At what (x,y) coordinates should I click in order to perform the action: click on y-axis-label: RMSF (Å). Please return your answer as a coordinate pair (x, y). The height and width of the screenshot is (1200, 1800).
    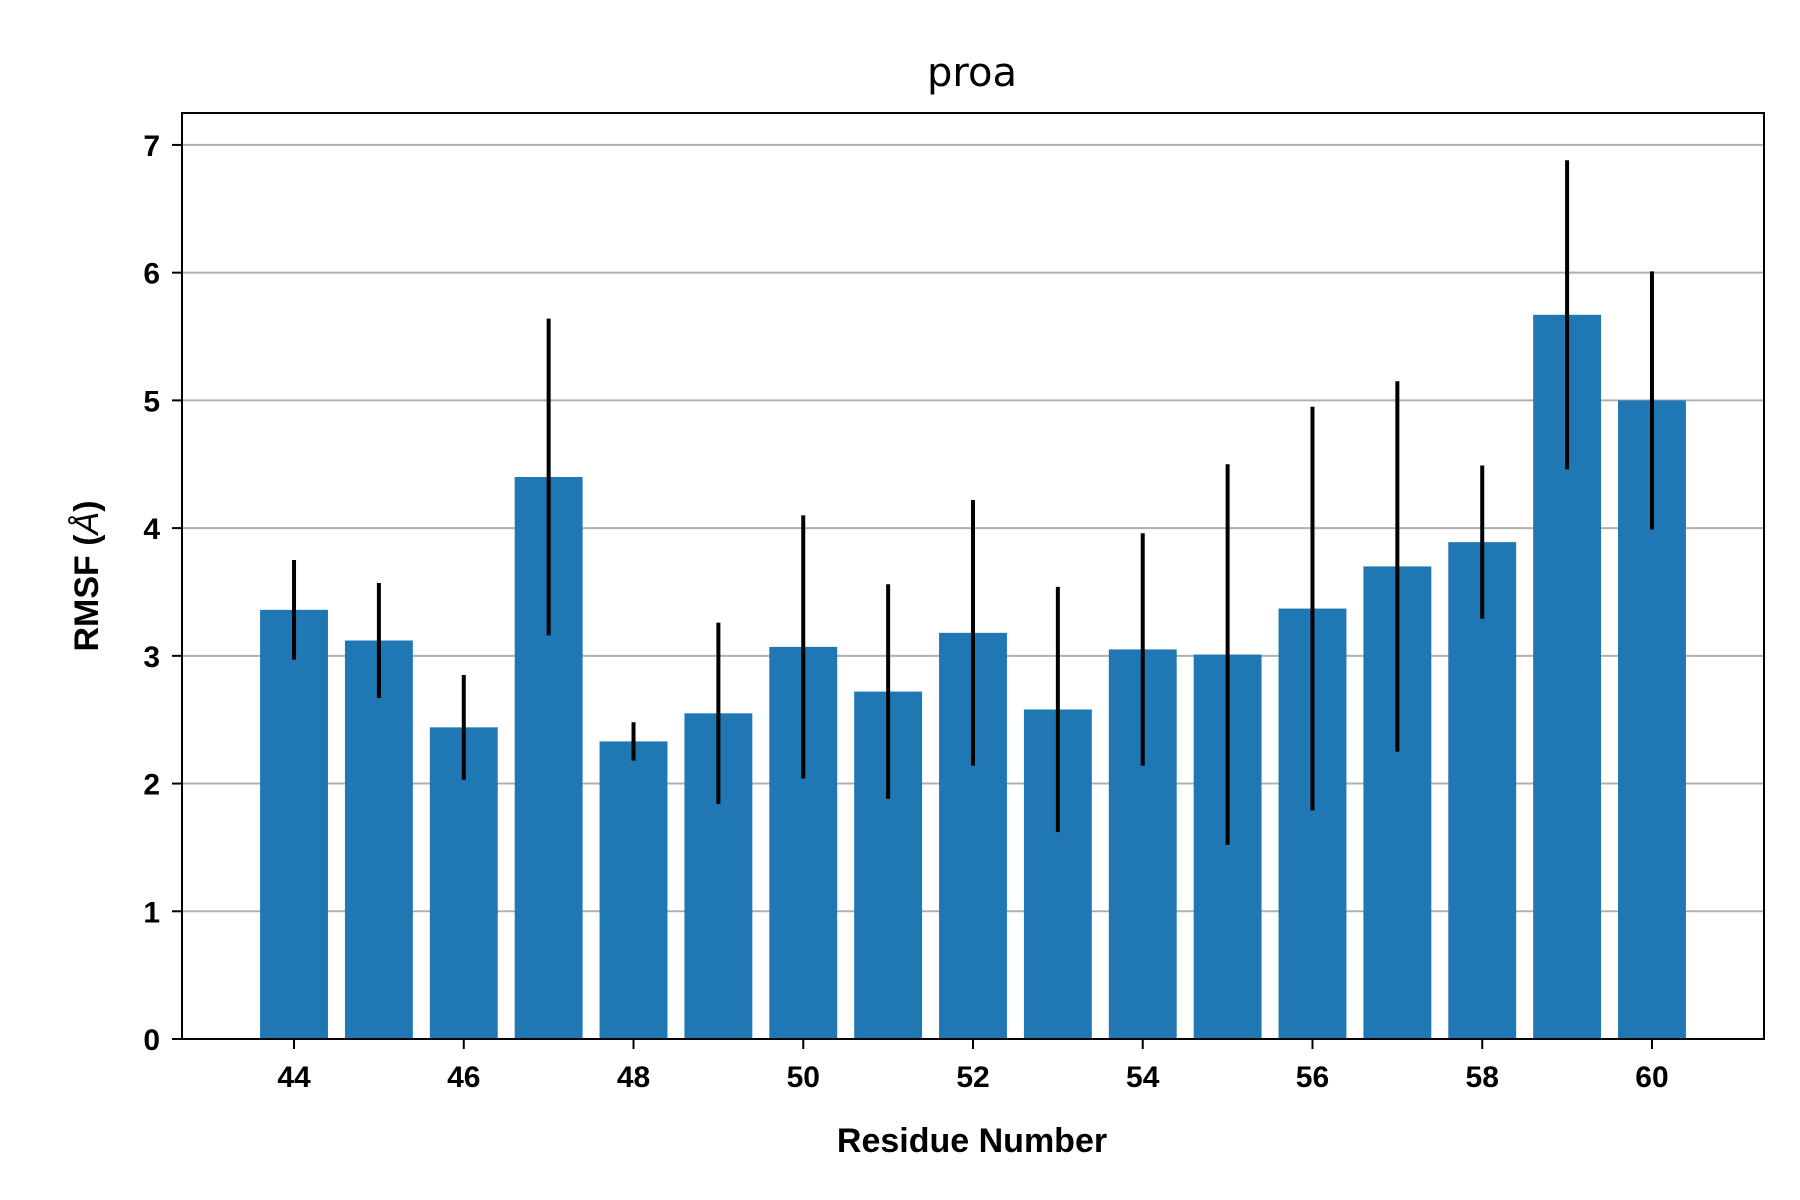
    Looking at the image, I should click on (87, 575).